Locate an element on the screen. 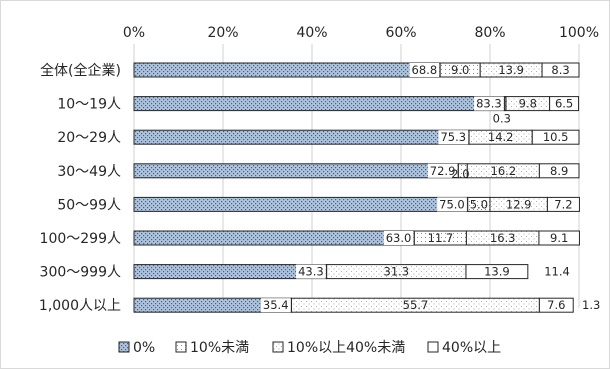 Image resolution: width=610 pixels, height=369 pixels. data-label: 11.7 is located at coordinates (441, 238).